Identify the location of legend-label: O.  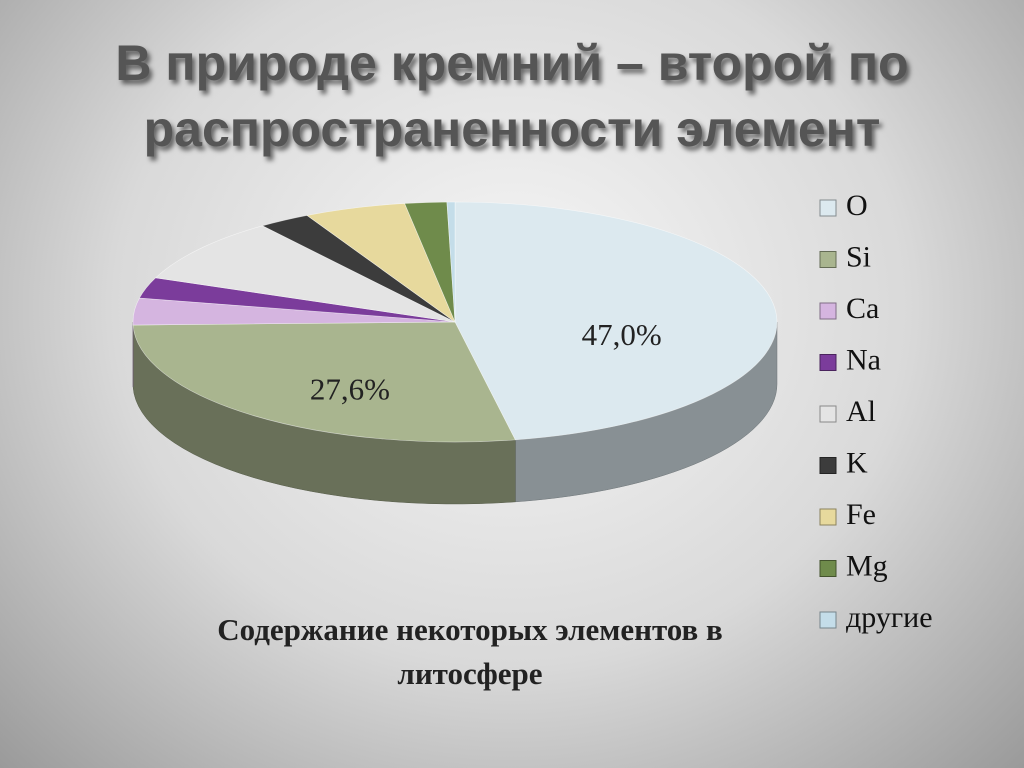
(857, 205).